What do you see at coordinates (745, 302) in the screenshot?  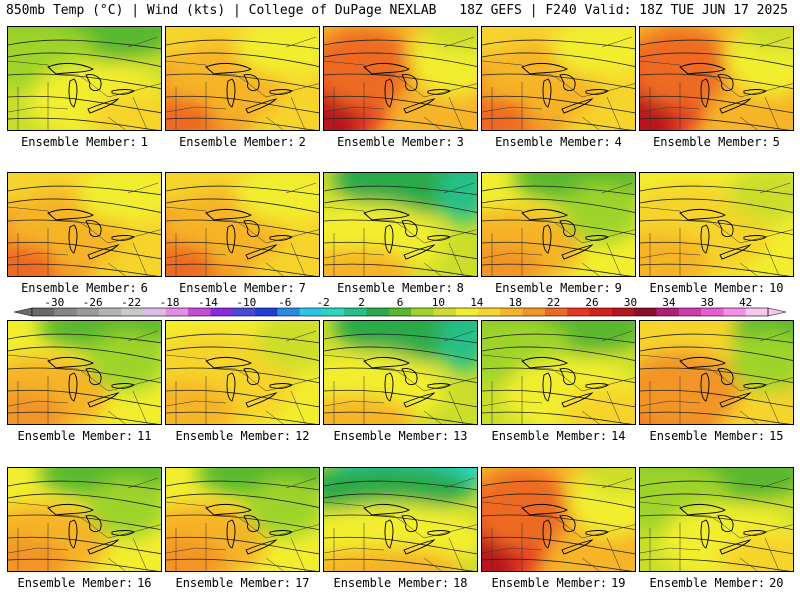 I see `colorbar-tick-label: 42` at bounding box center [745, 302].